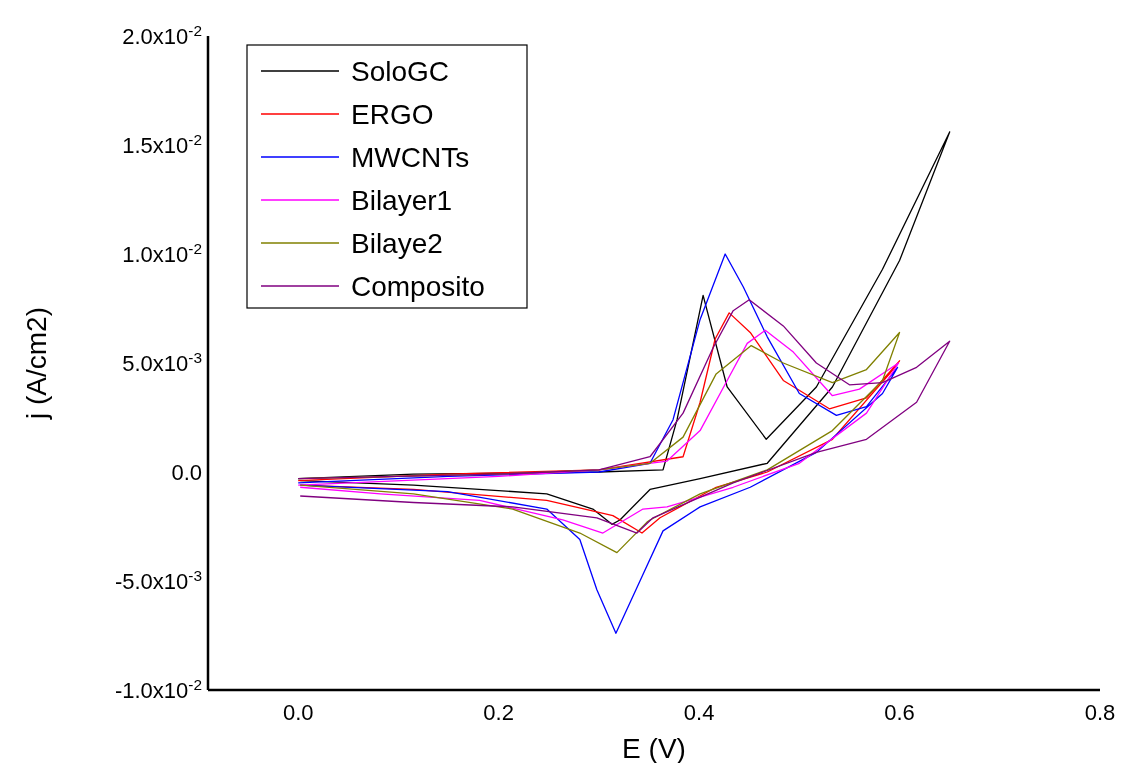 The width and height of the screenshot is (1125, 771). Describe the element at coordinates (397, 243) in the screenshot. I see `legend-label: Bilaye2` at that location.